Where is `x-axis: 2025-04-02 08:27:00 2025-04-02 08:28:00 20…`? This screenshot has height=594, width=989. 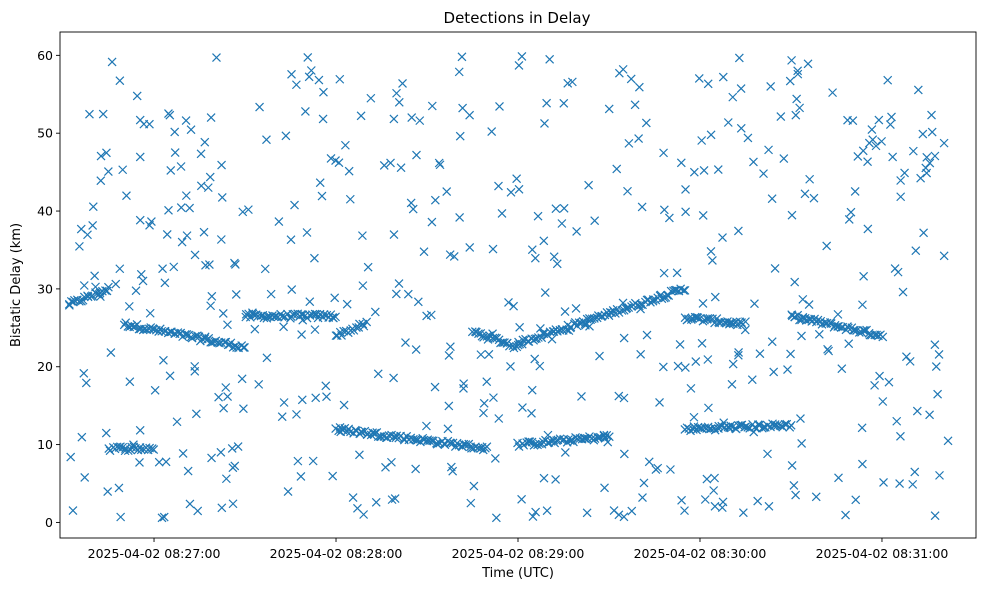
x-axis: 2025-04-02 08:27:00 2025-04-02 08:28:00 20… is located at coordinates (518, 549).